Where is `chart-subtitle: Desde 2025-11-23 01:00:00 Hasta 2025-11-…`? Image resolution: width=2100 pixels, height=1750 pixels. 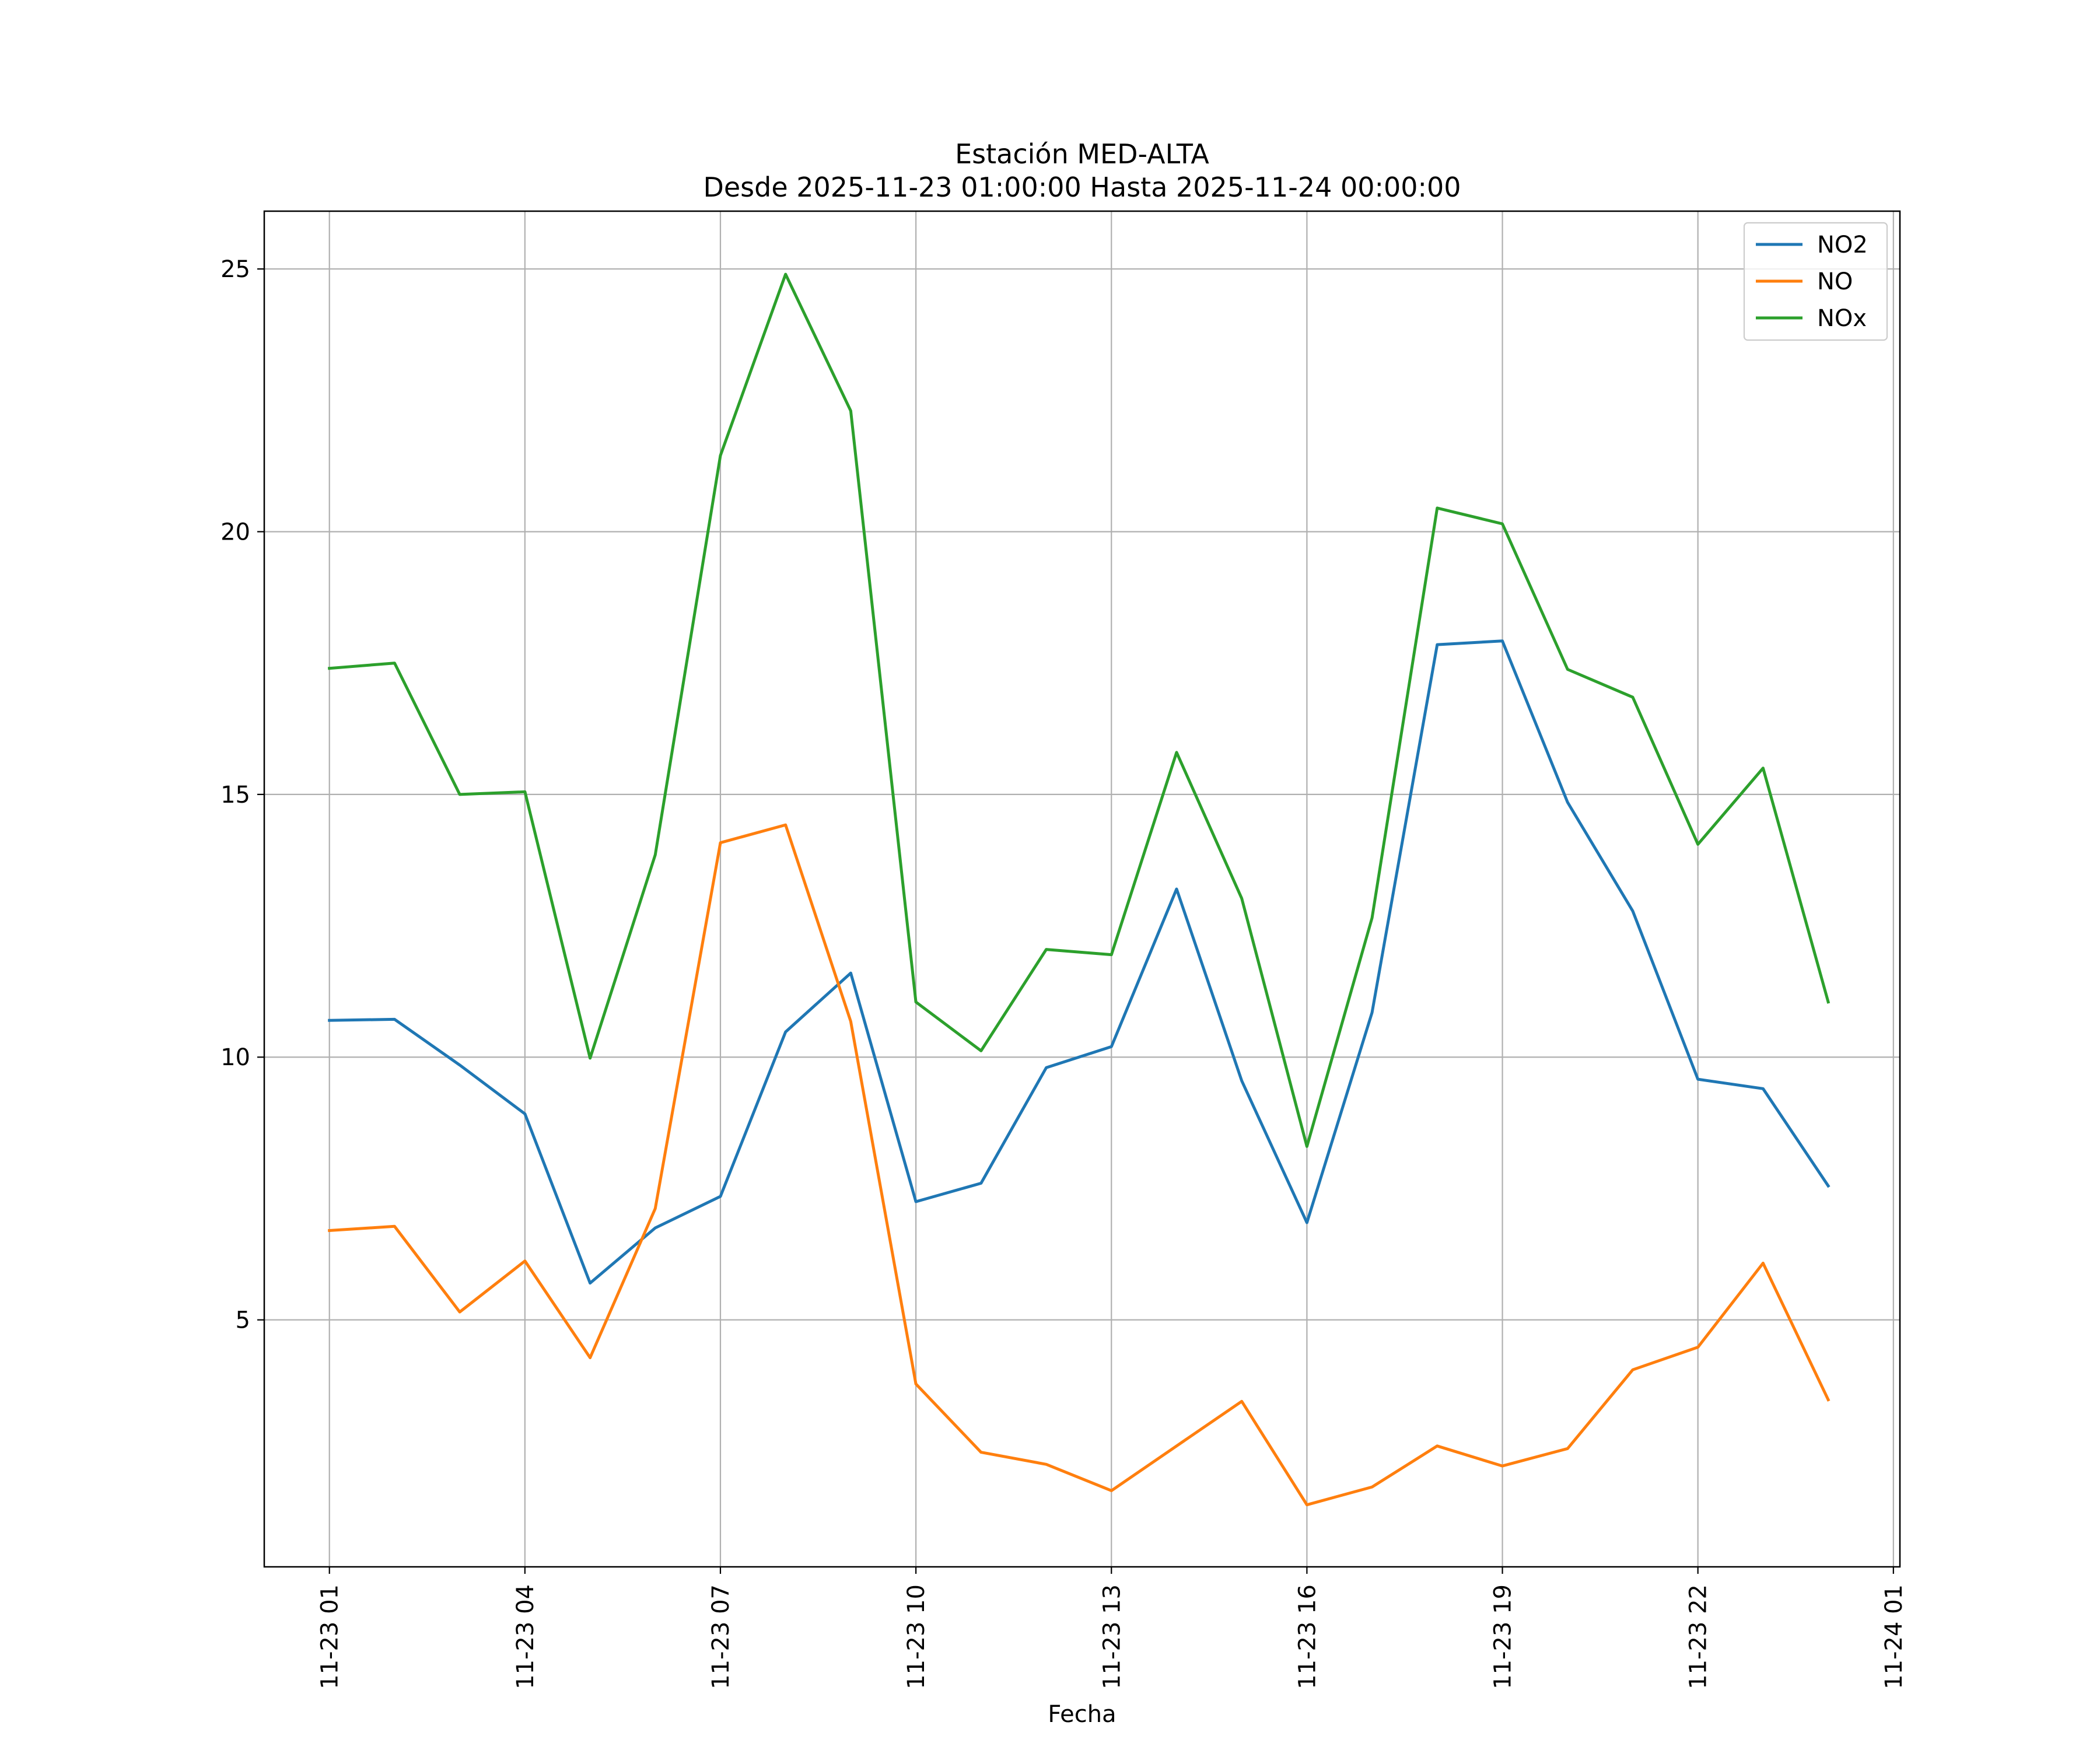 chart-subtitle: Desde 2025-11-23 01:00:00 Hasta 2025-11-… is located at coordinates (1082, 187).